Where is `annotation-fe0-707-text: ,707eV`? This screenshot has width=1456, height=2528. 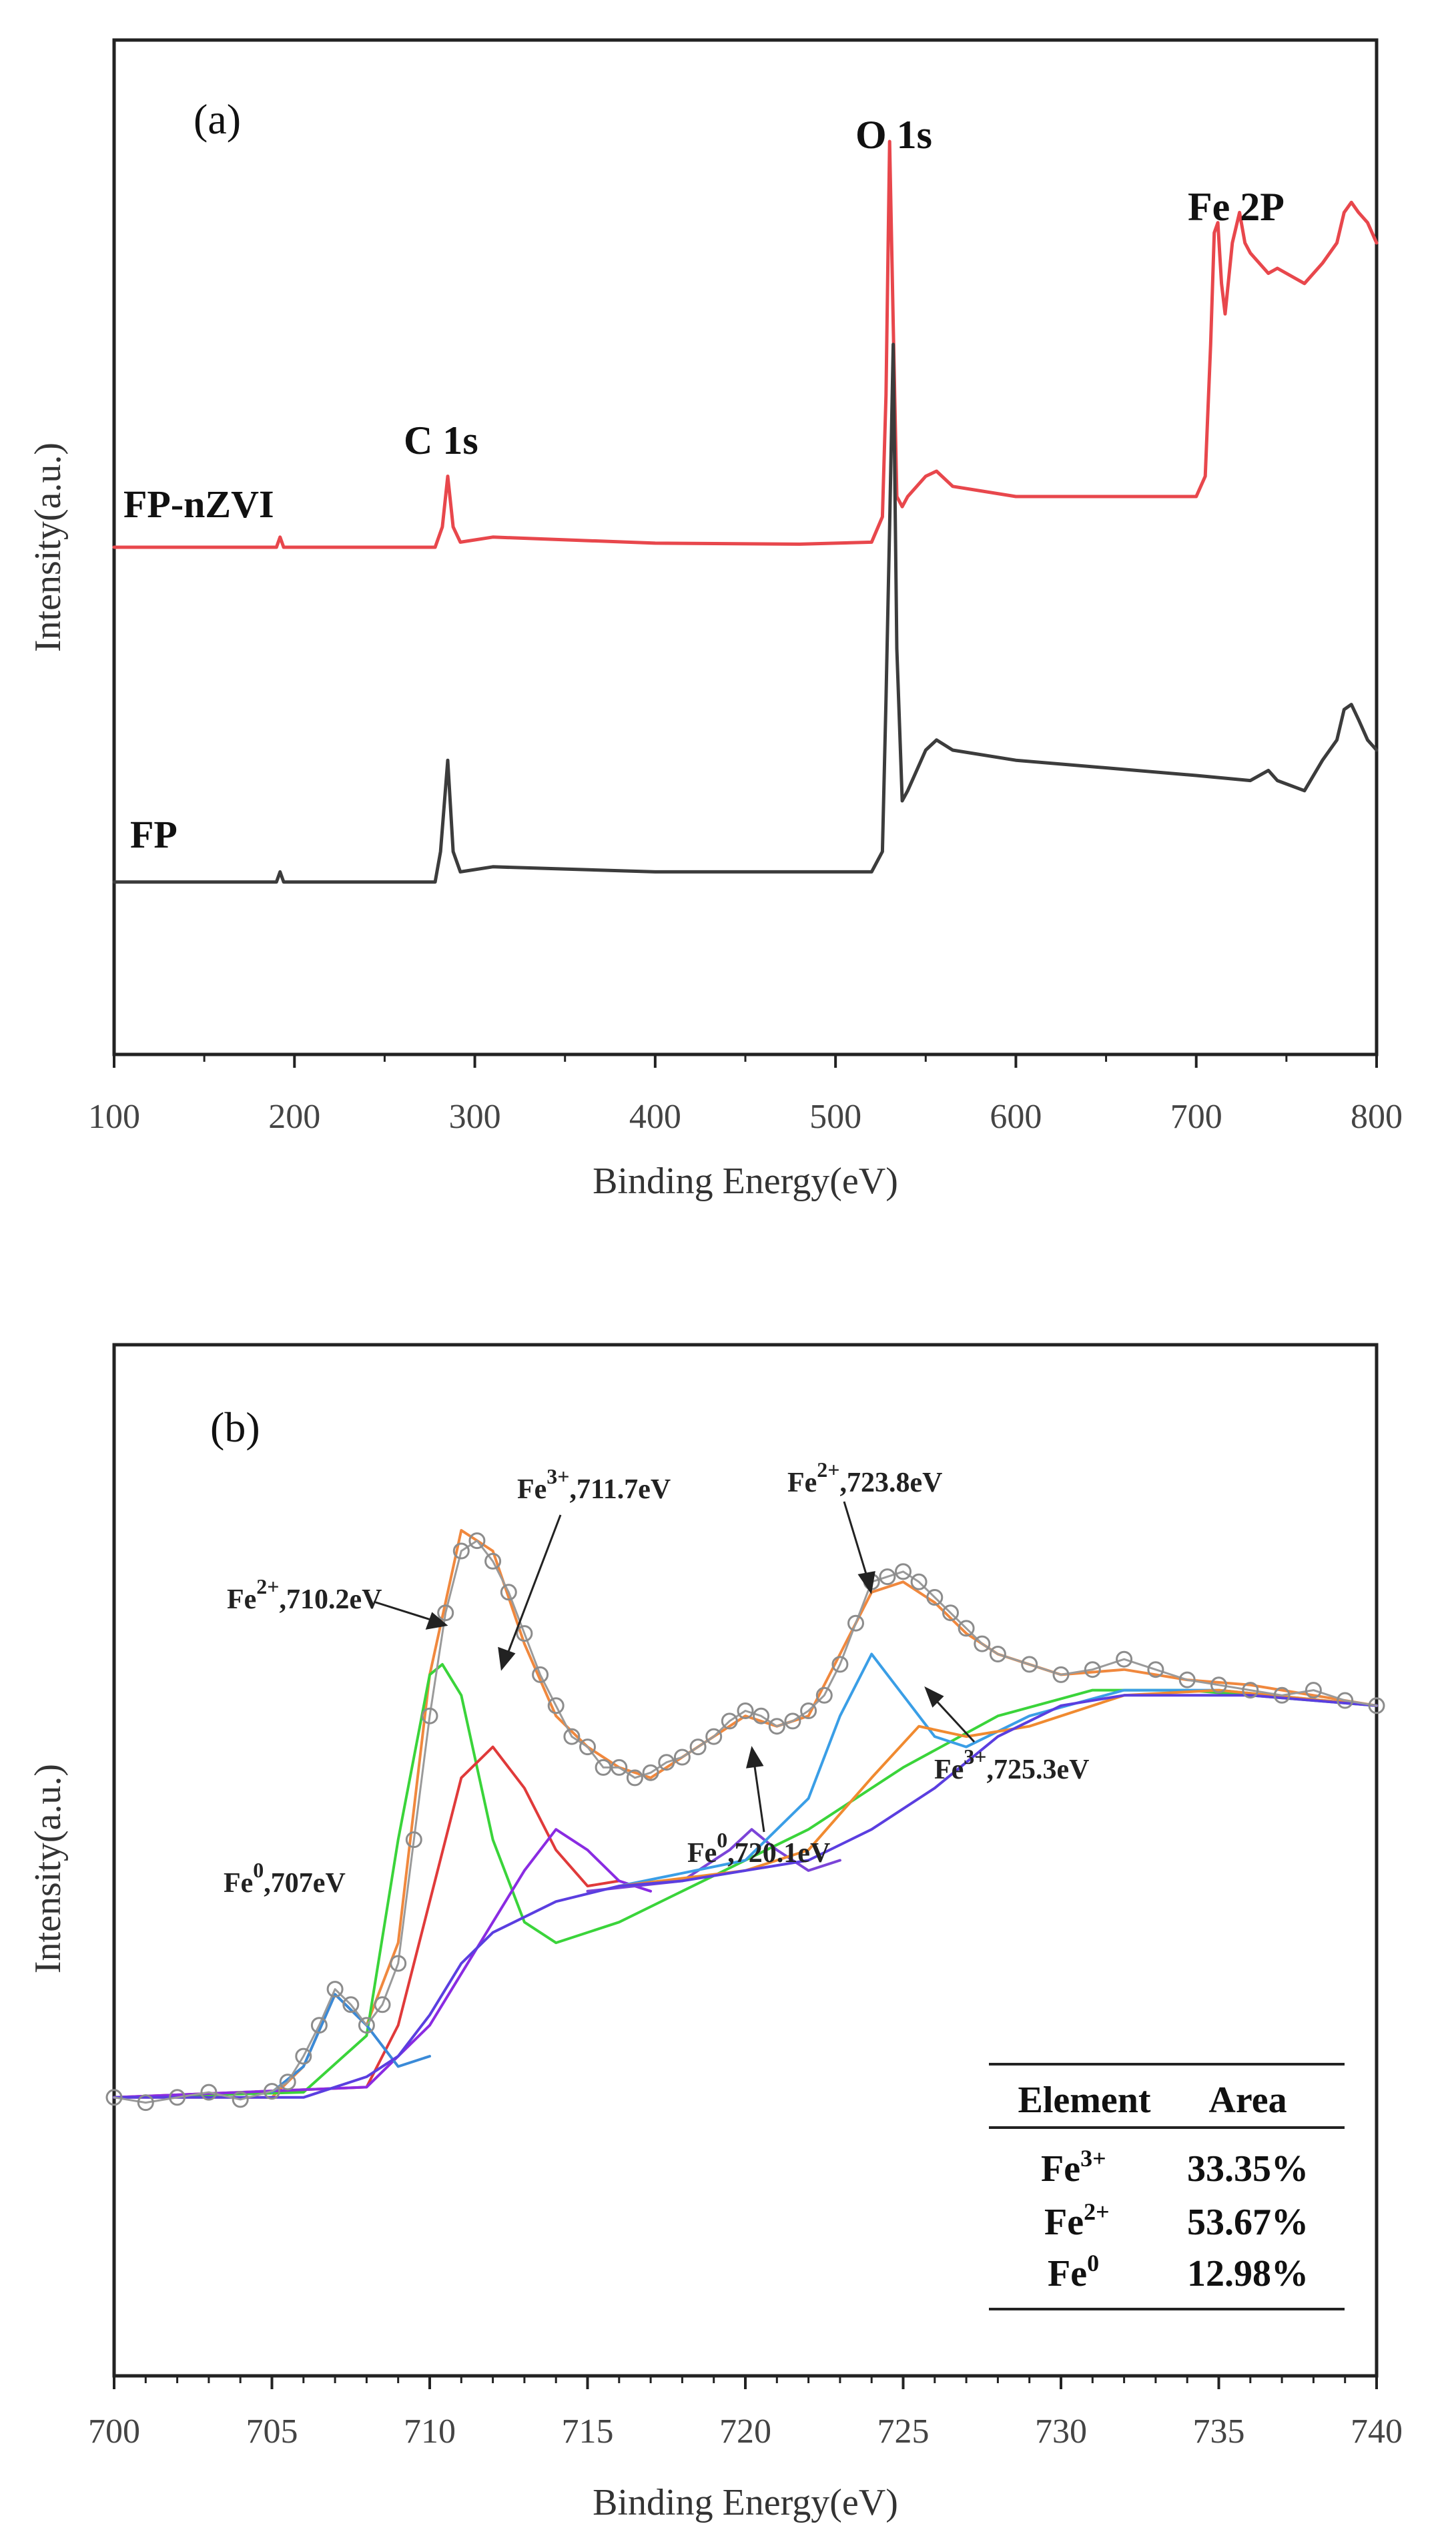 annotation-fe0-707-text: ,707eV is located at coordinates (304, 1883).